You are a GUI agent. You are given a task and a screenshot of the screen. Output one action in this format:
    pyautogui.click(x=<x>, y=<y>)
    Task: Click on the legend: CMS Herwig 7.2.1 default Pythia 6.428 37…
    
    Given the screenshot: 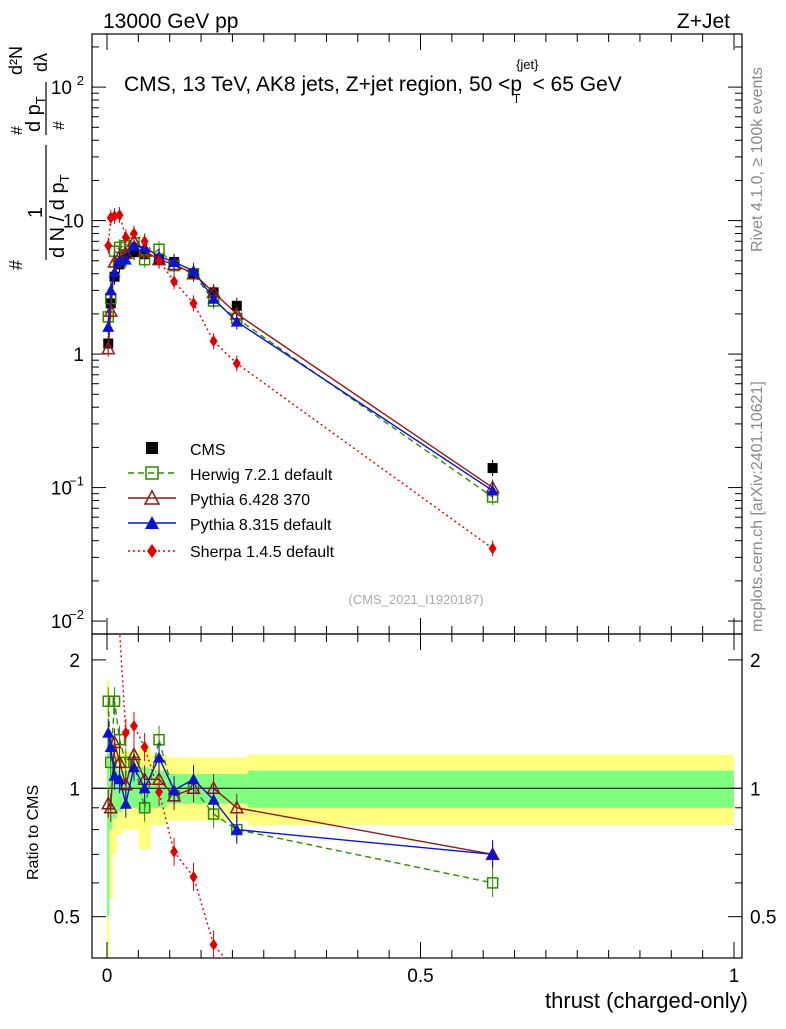 What is the action you would take?
    pyautogui.click(x=262, y=501)
    